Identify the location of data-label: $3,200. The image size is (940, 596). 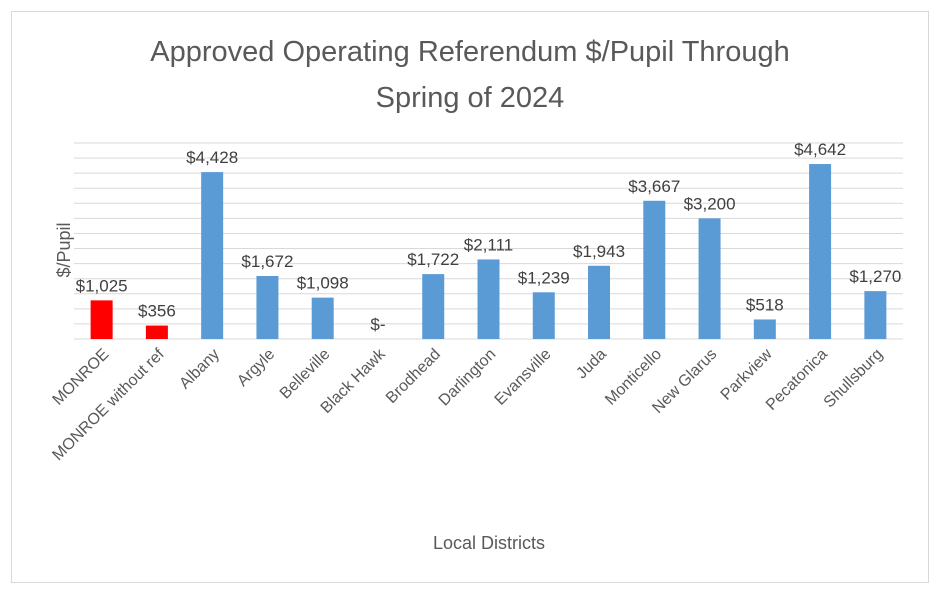
(710, 203).